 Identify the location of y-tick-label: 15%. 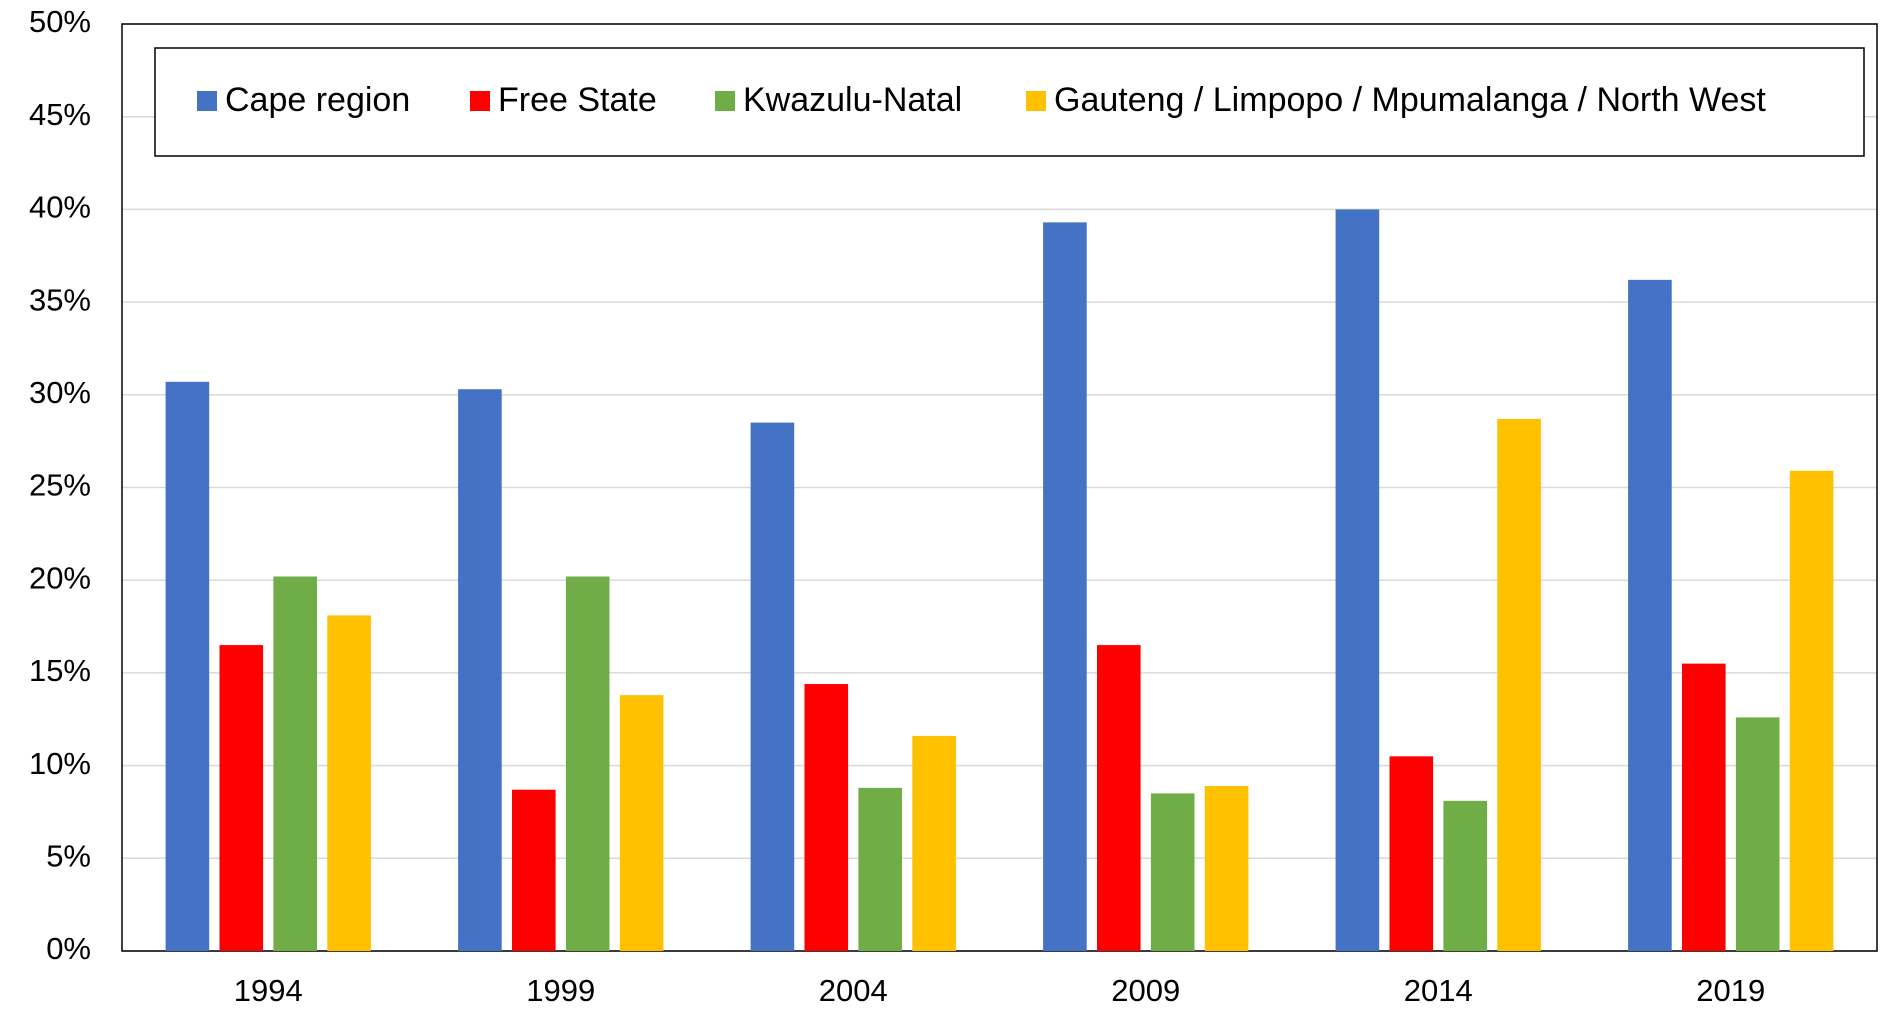
(60, 670).